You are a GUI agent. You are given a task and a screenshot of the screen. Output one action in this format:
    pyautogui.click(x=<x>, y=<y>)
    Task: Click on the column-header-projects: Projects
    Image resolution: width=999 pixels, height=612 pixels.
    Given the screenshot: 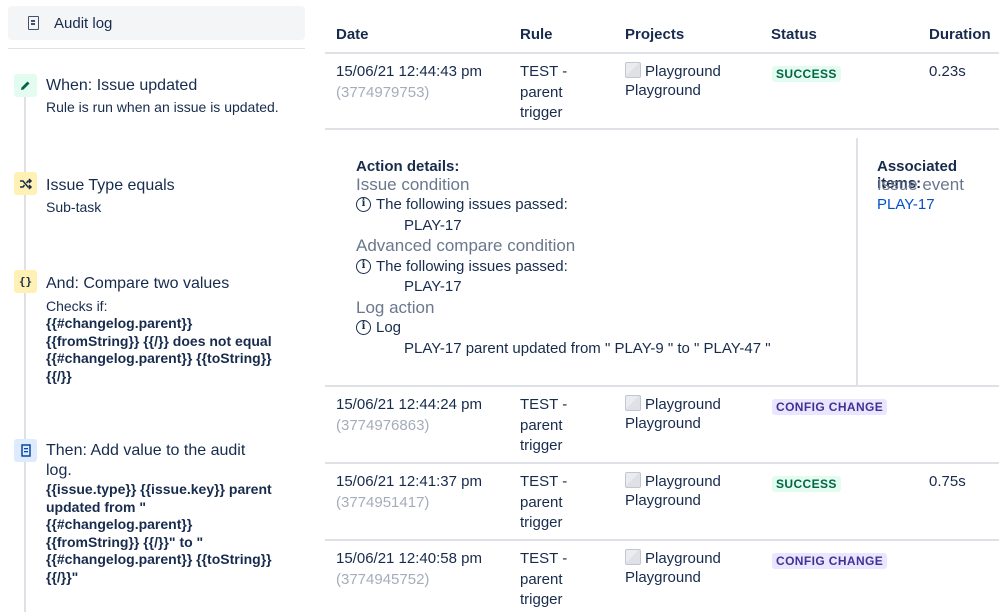 What is the action you would take?
    pyautogui.click(x=655, y=34)
    